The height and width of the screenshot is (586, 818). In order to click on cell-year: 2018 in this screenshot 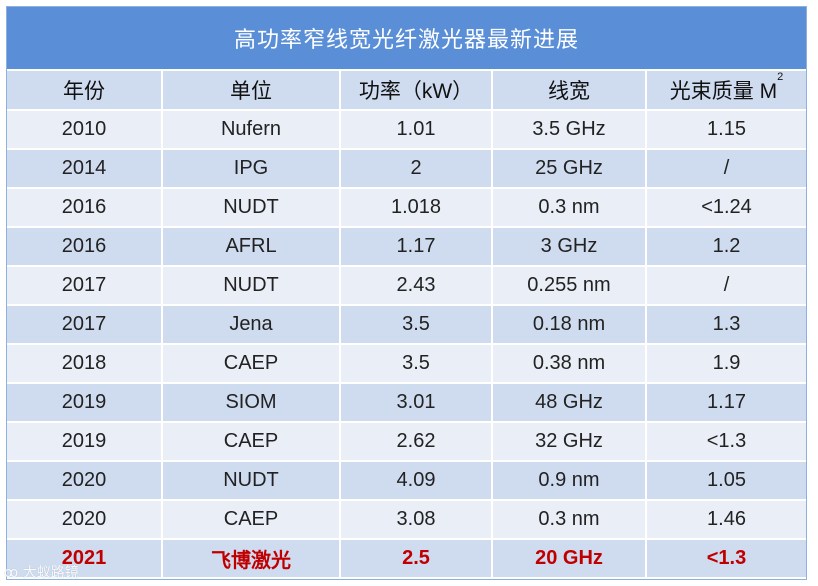, I will do `click(85, 364)`.